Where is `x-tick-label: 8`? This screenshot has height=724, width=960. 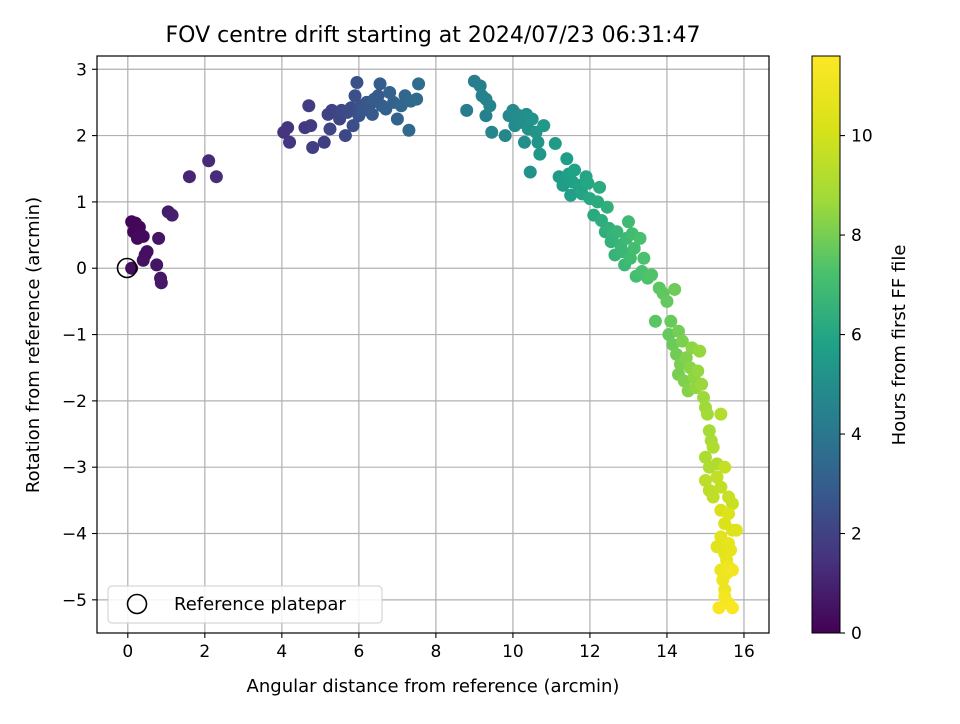
x-tick-label: 8 is located at coordinates (435, 652).